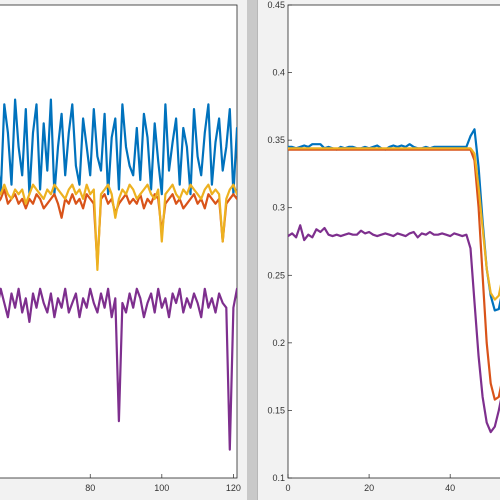  What do you see at coordinates (278, 208) in the screenshot?
I see `y-tick-label: 0.3` at bounding box center [278, 208].